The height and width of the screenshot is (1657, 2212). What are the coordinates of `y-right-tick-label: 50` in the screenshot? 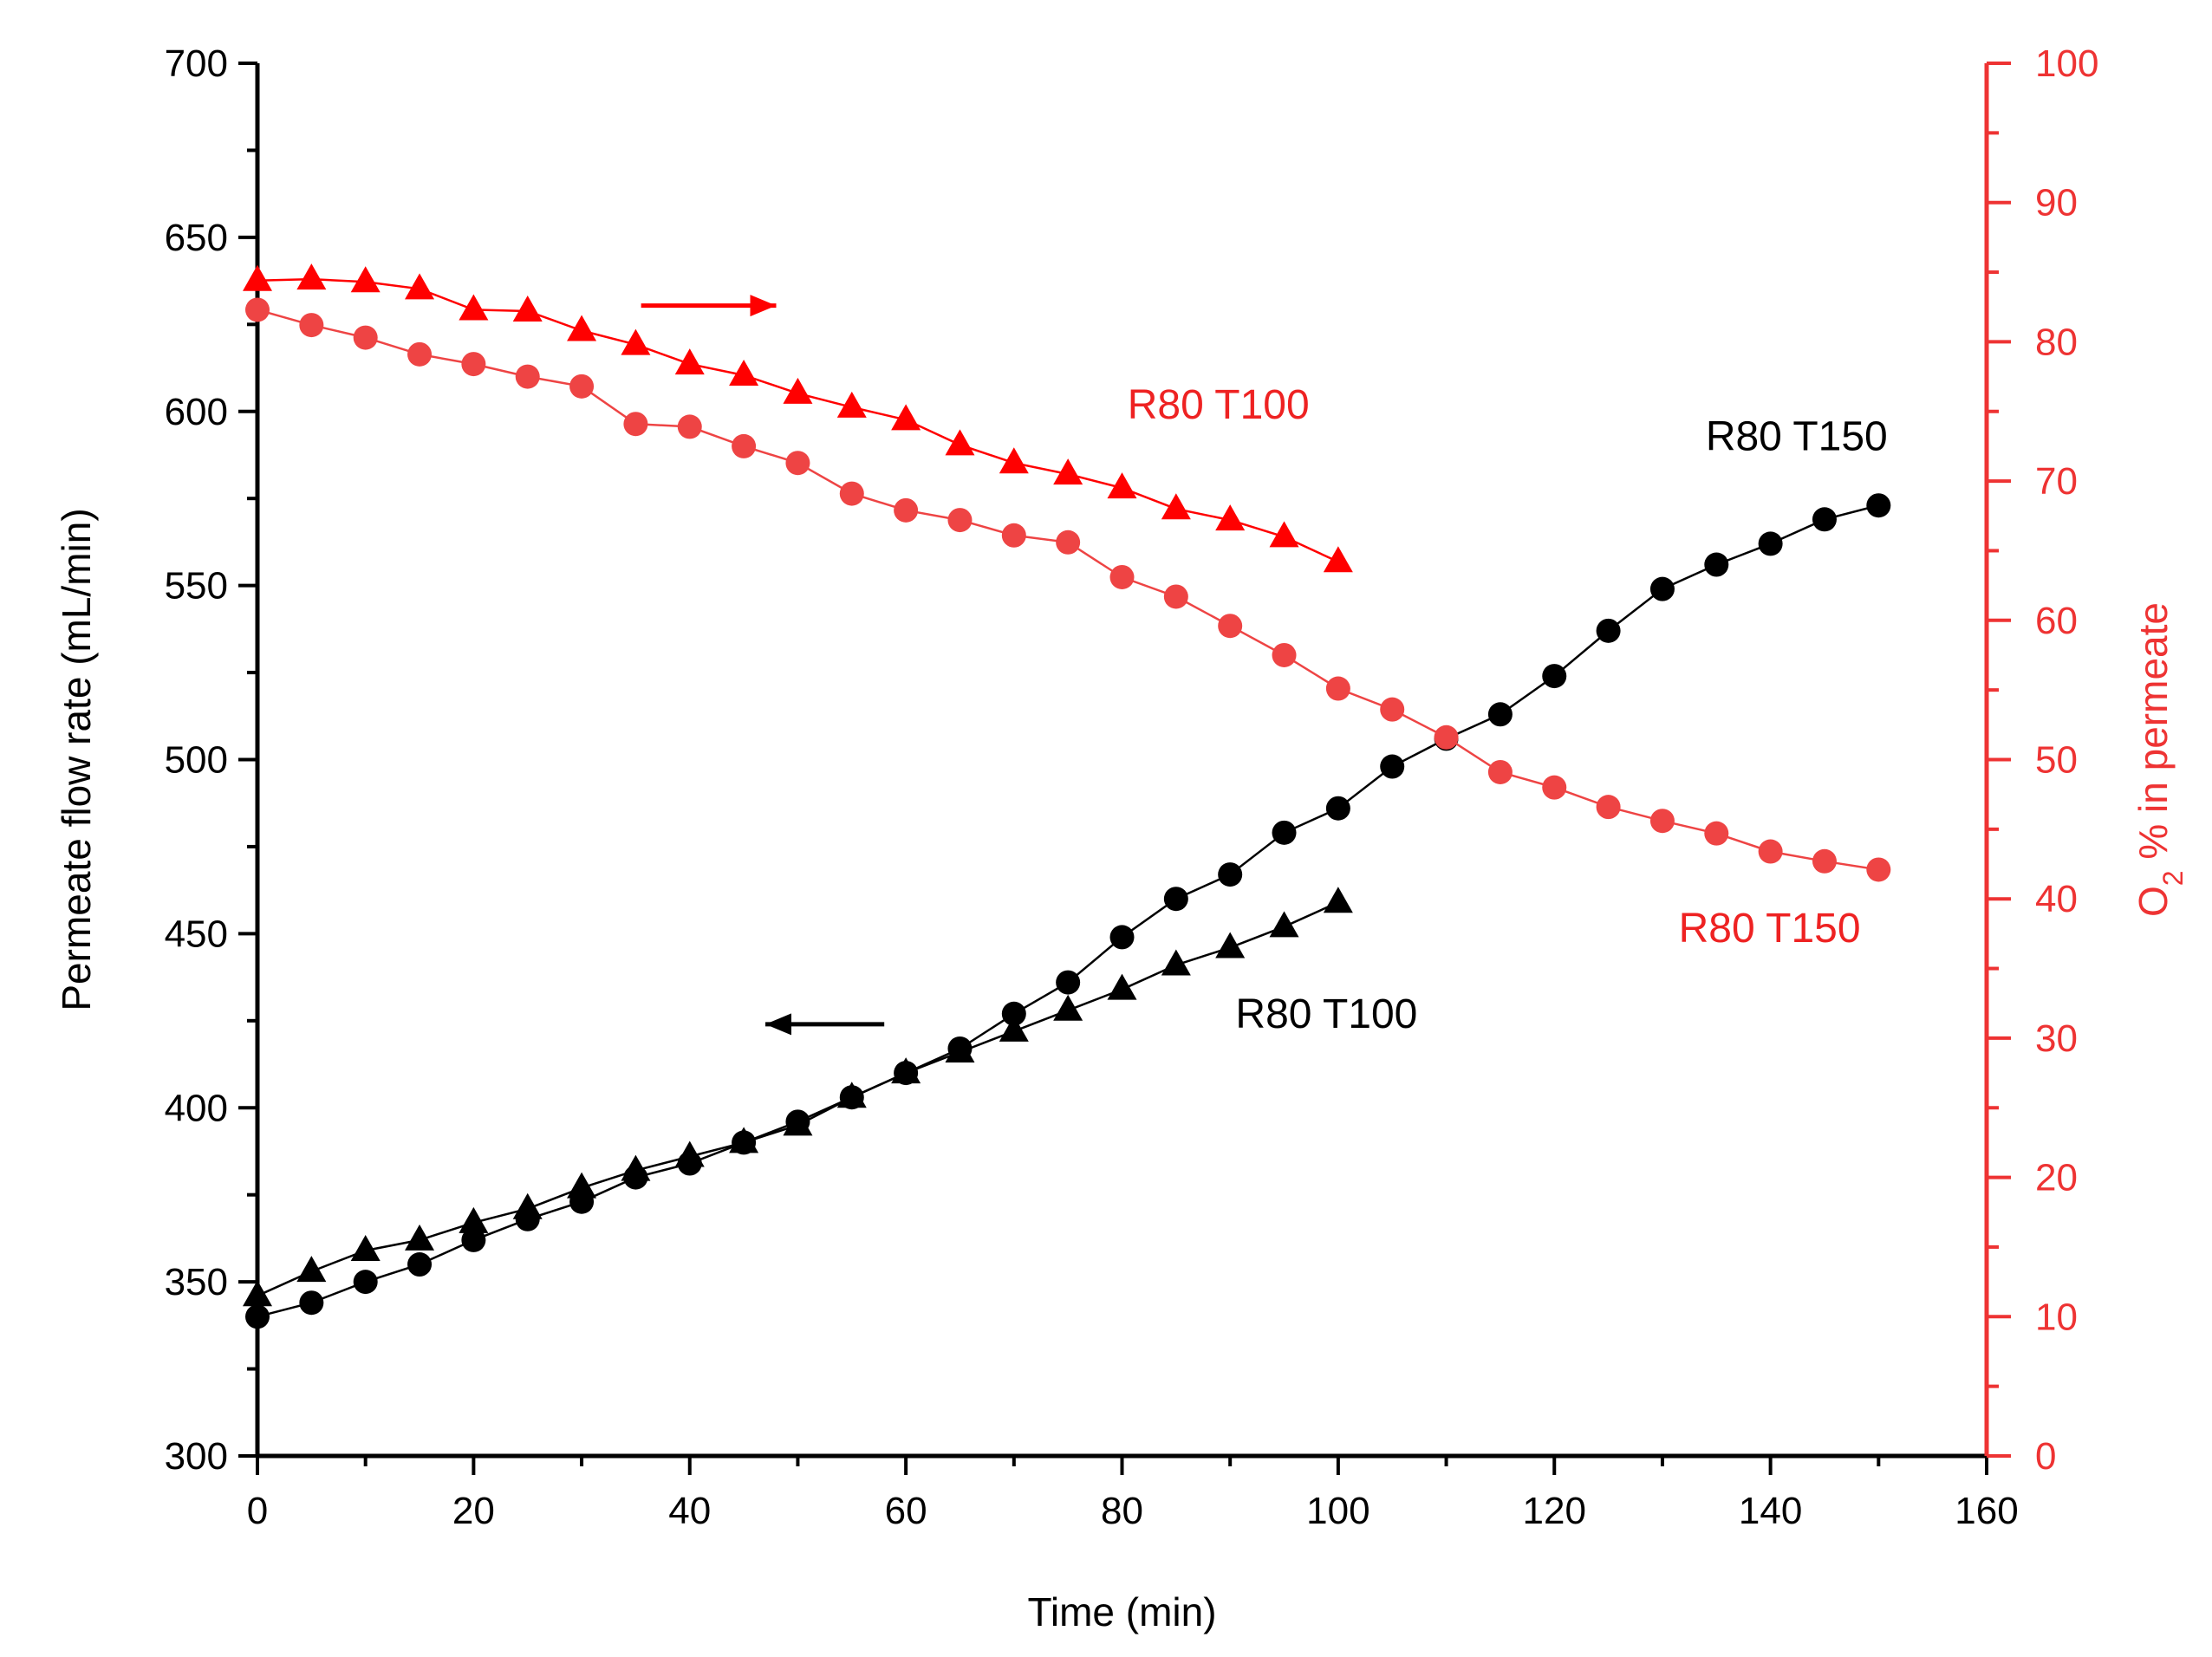 It's located at (2056, 760).